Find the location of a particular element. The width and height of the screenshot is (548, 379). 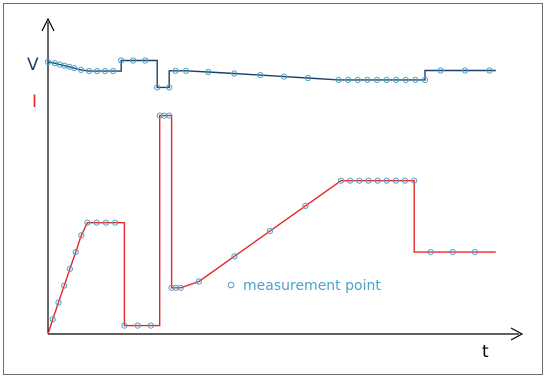

legend-label: measurement point is located at coordinates (312, 286).